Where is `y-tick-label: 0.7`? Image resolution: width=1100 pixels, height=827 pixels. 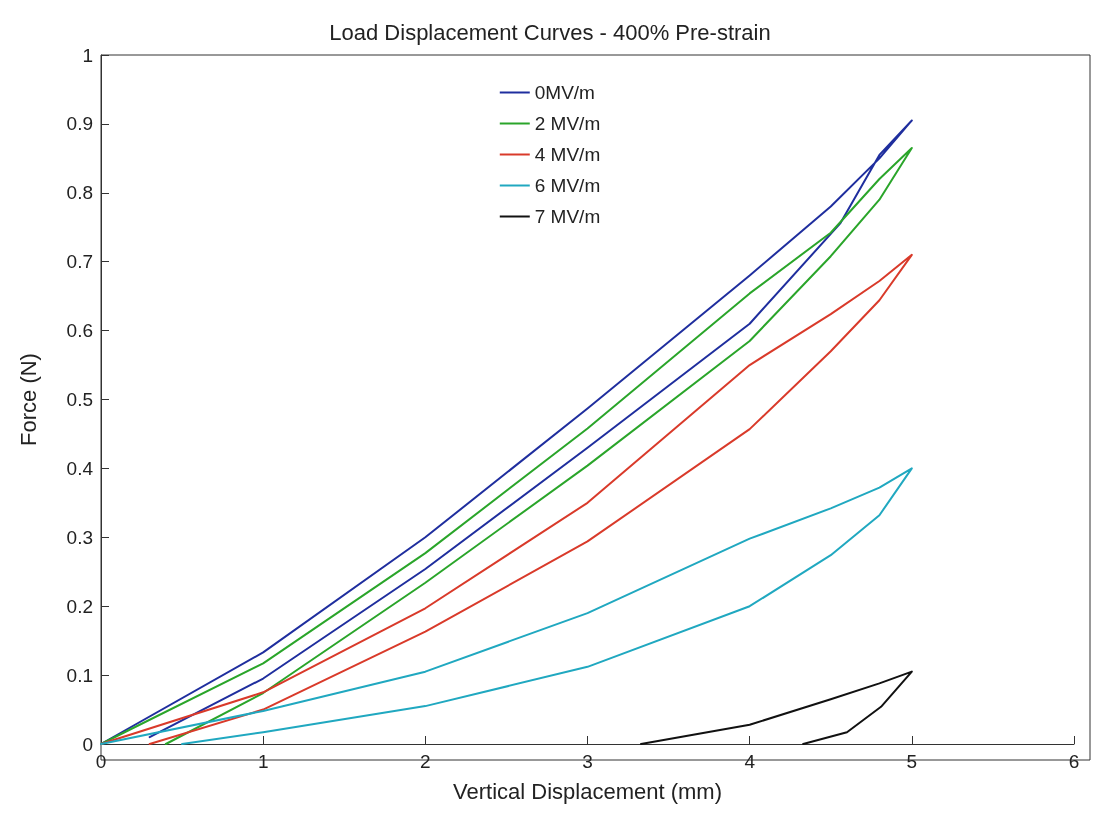 y-tick-label: 0.7 is located at coordinates (79, 262).